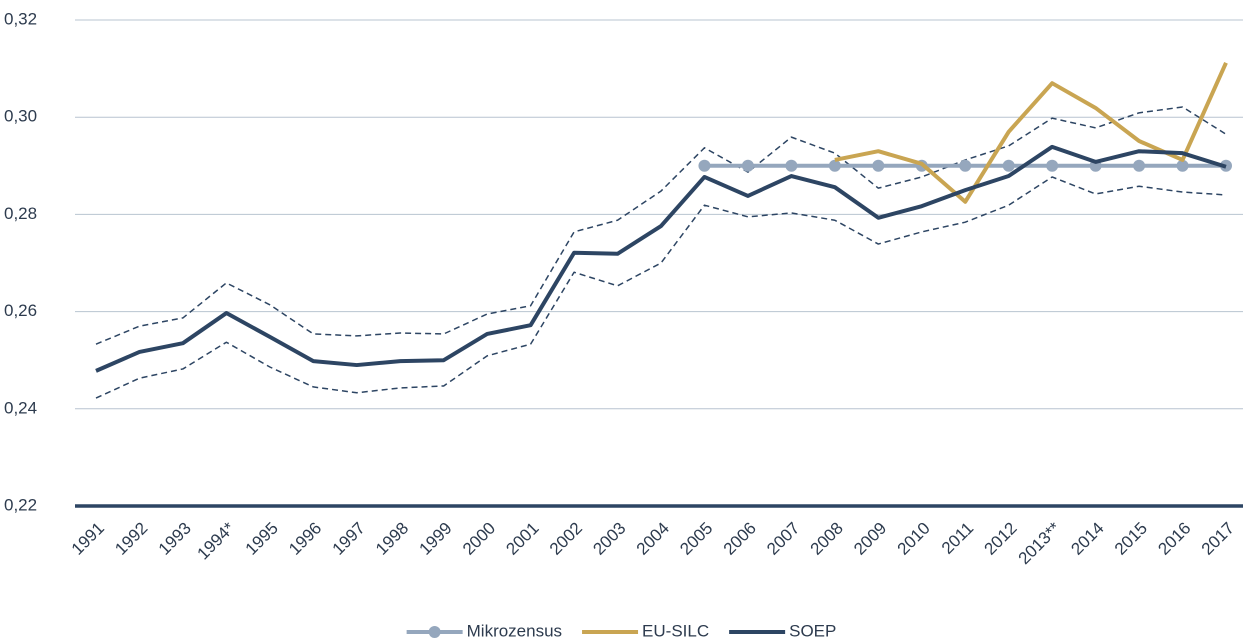 The width and height of the screenshot is (1243, 643). What do you see at coordinates (514, 630) in the screenshot?
I see `legend-label: Mikrozensus` at bounding box center [514, 630].